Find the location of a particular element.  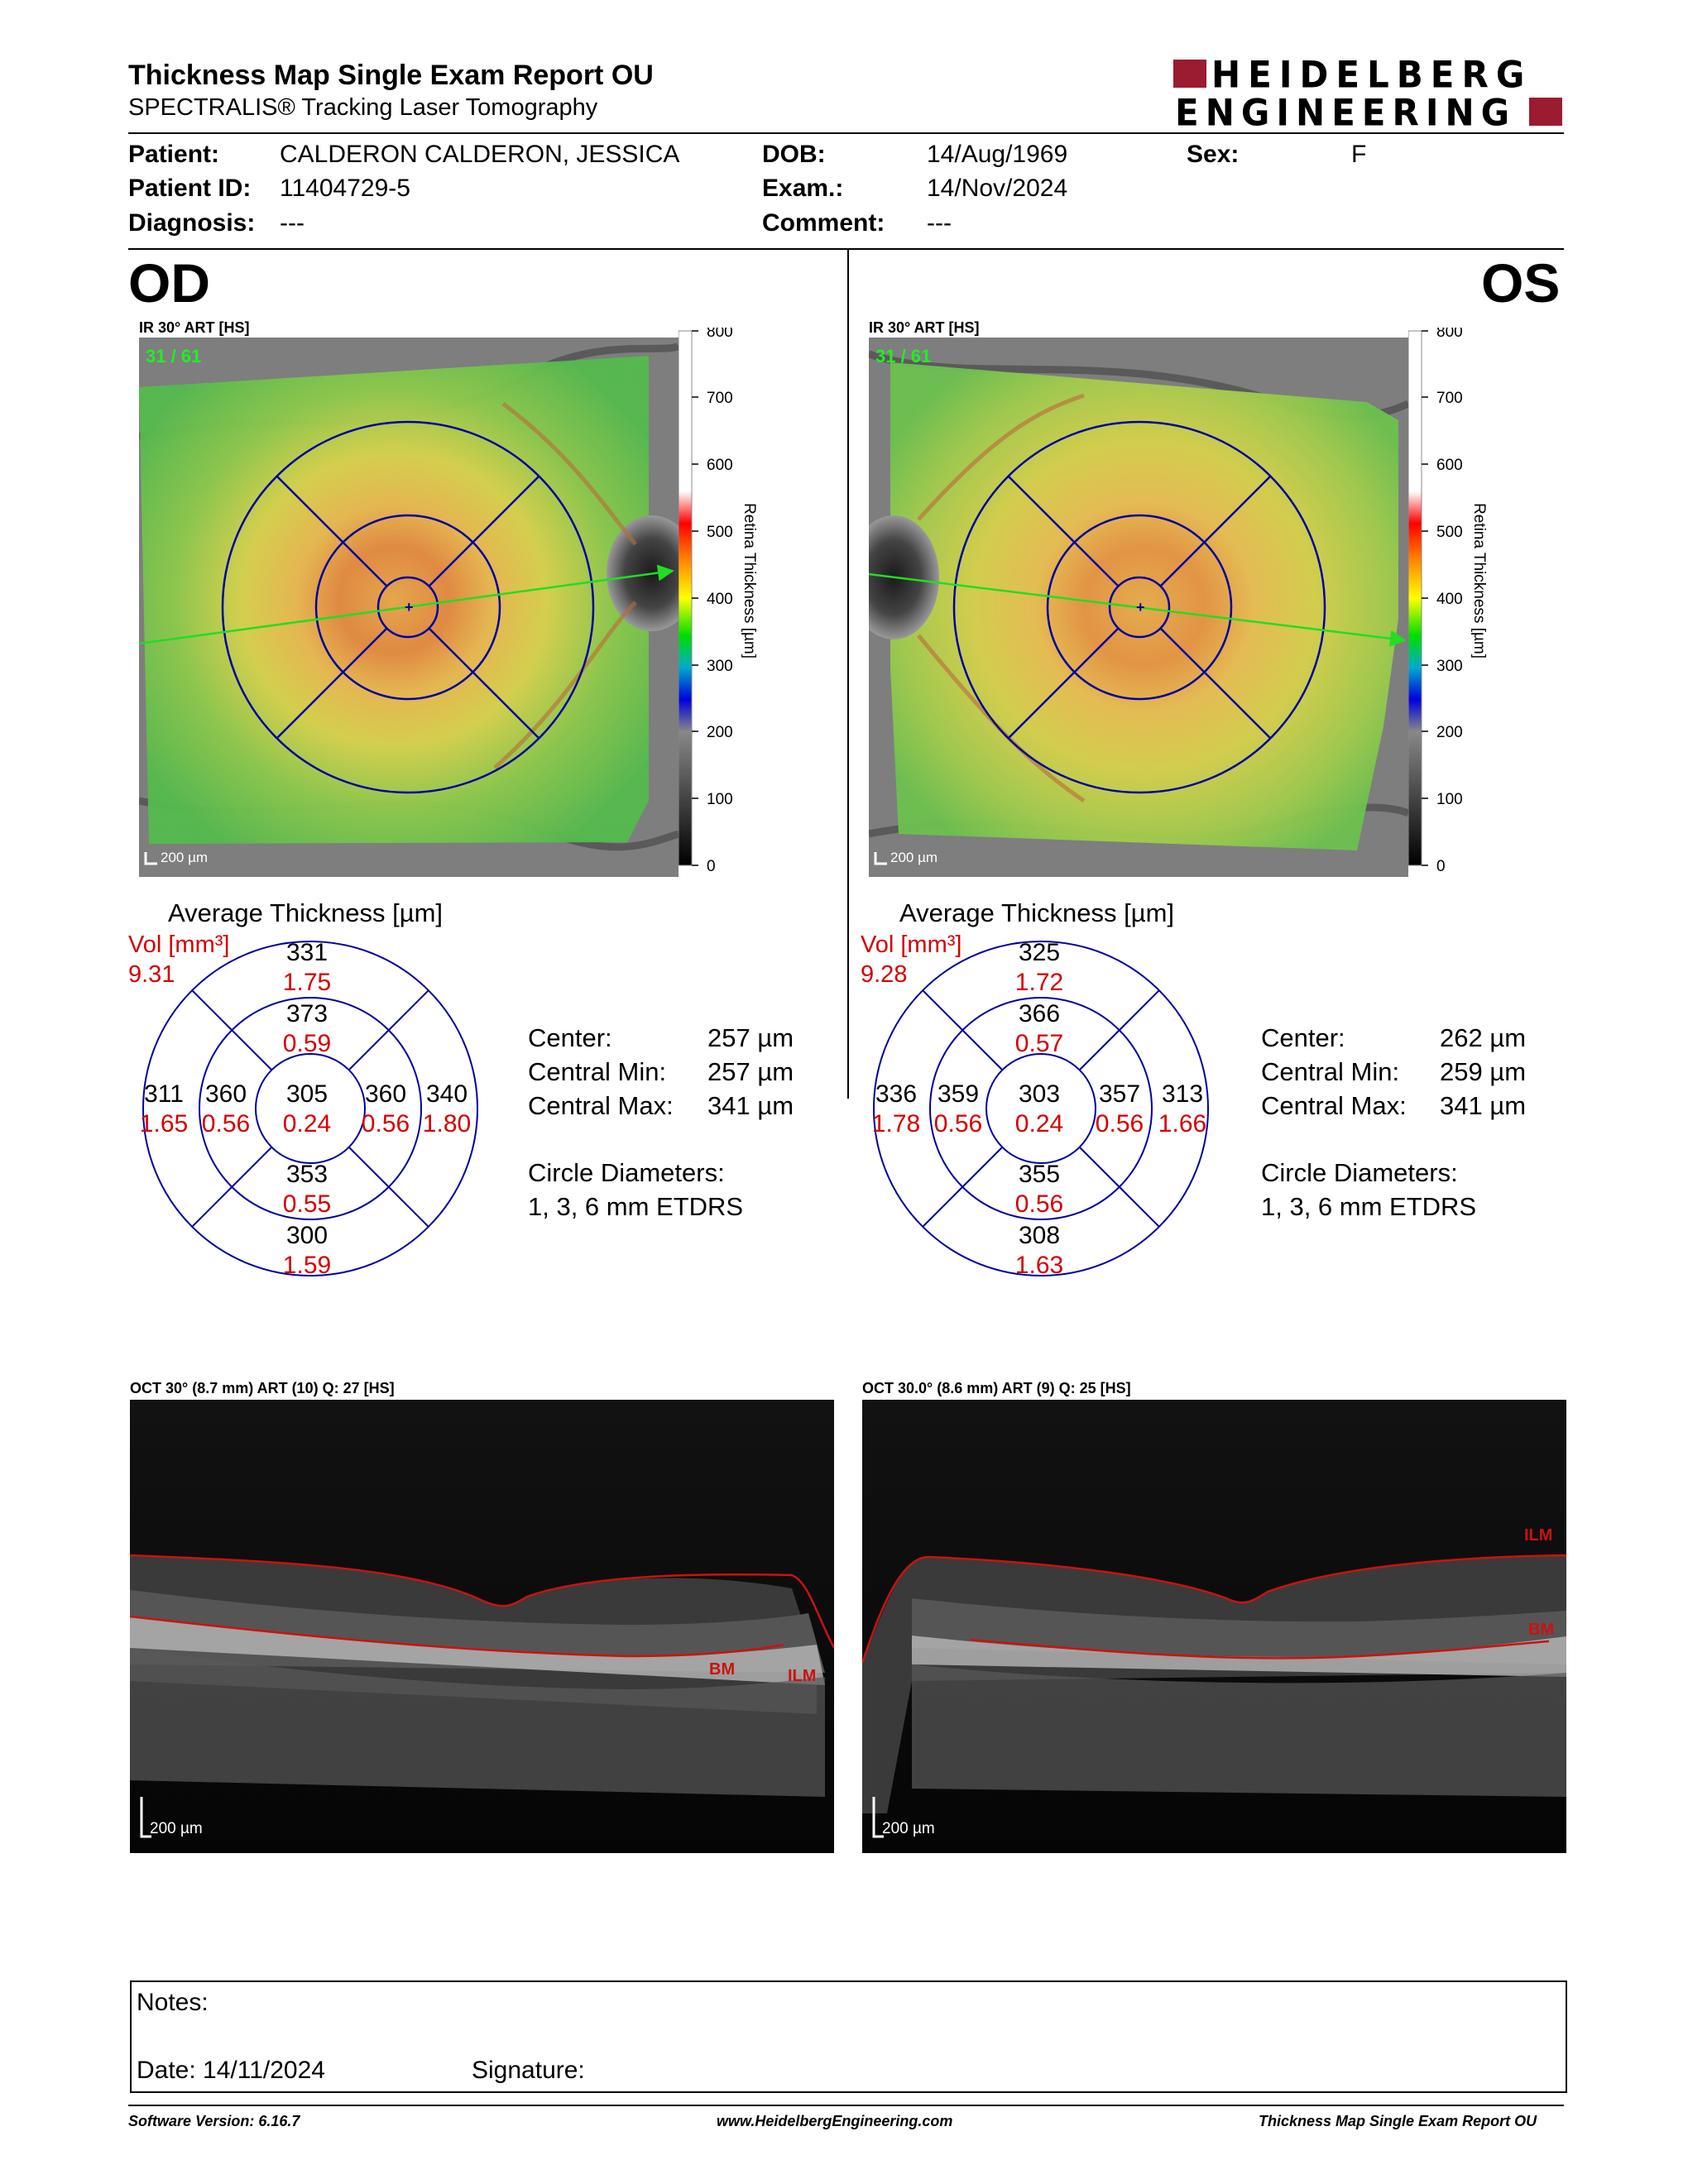

os-inner-temporal-thickness: 359 is located at coordinates (958, 1094).